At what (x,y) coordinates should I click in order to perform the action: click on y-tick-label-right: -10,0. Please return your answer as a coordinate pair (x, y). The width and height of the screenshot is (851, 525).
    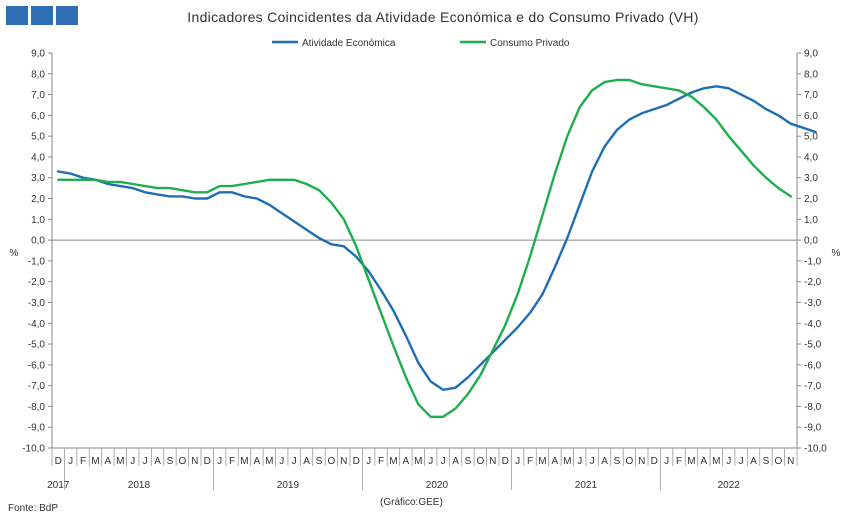
    Looking at the image, I should click on (815, 449).